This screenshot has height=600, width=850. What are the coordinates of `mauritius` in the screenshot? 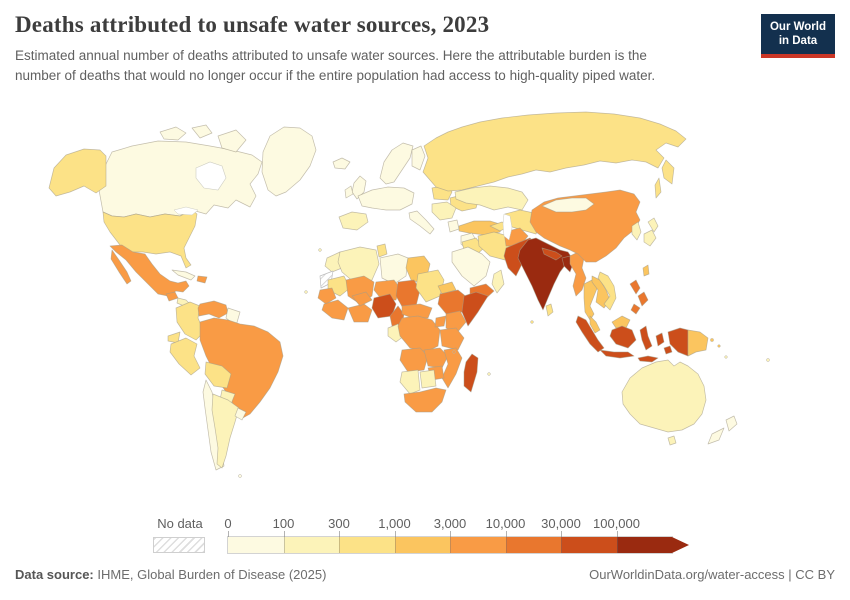 It's located at (489, 374).